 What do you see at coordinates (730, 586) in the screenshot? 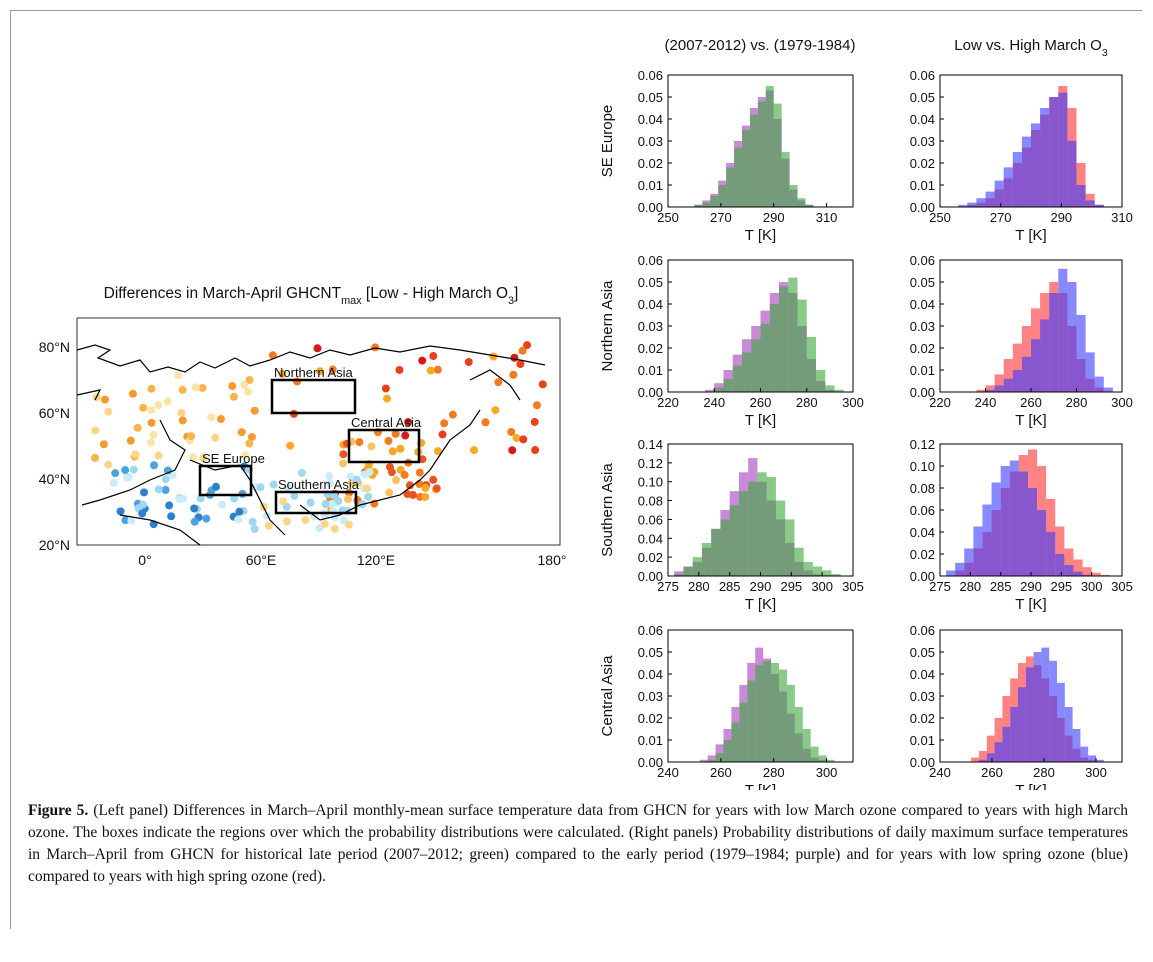
I see `x-tick-label: 285` at bounding box center [730, 586].